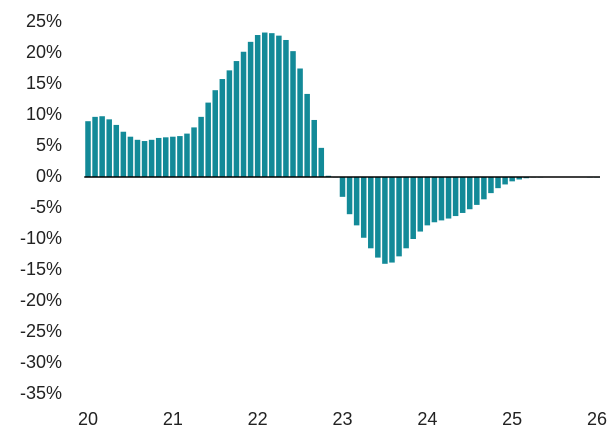  What do you see at coordinates (44, 83) in the screenshot?
I see `y-tick-label: 15%` at bounding box center [44, 83].